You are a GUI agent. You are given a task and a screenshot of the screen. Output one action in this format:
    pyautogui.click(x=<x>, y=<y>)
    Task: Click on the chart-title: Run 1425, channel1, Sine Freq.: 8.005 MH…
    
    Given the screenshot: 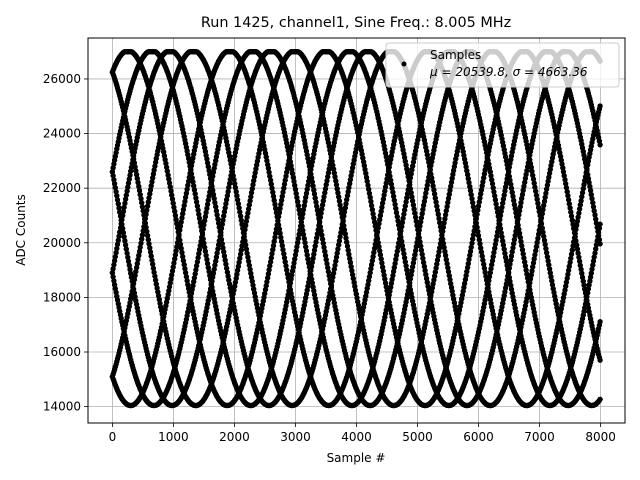 What is the action you would take?
    pyautogui.click(x=356, y=23)
    